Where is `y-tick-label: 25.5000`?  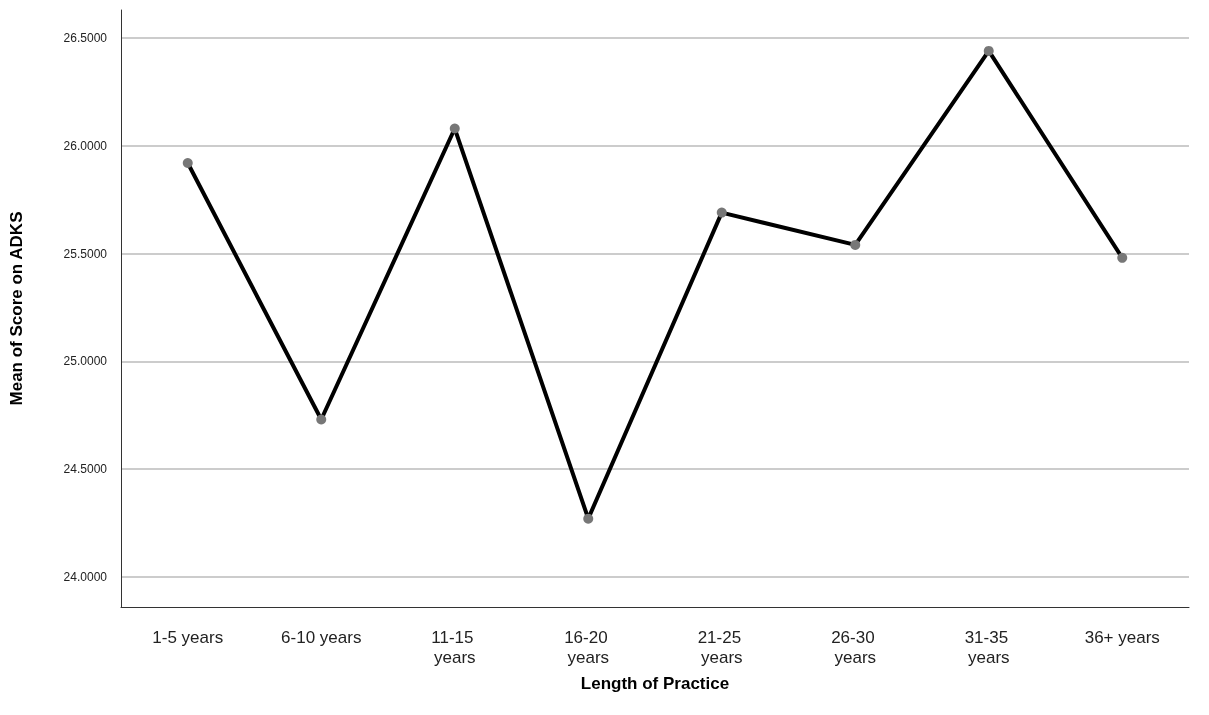 y-tick-label: 25.5000 is located at coordinates (85, 253).